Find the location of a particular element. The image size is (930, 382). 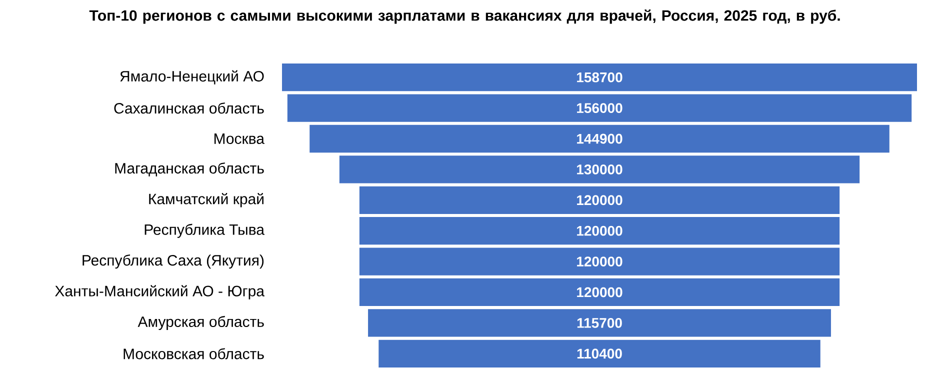

data-label: 158700 is located at coordinates (599, 77).